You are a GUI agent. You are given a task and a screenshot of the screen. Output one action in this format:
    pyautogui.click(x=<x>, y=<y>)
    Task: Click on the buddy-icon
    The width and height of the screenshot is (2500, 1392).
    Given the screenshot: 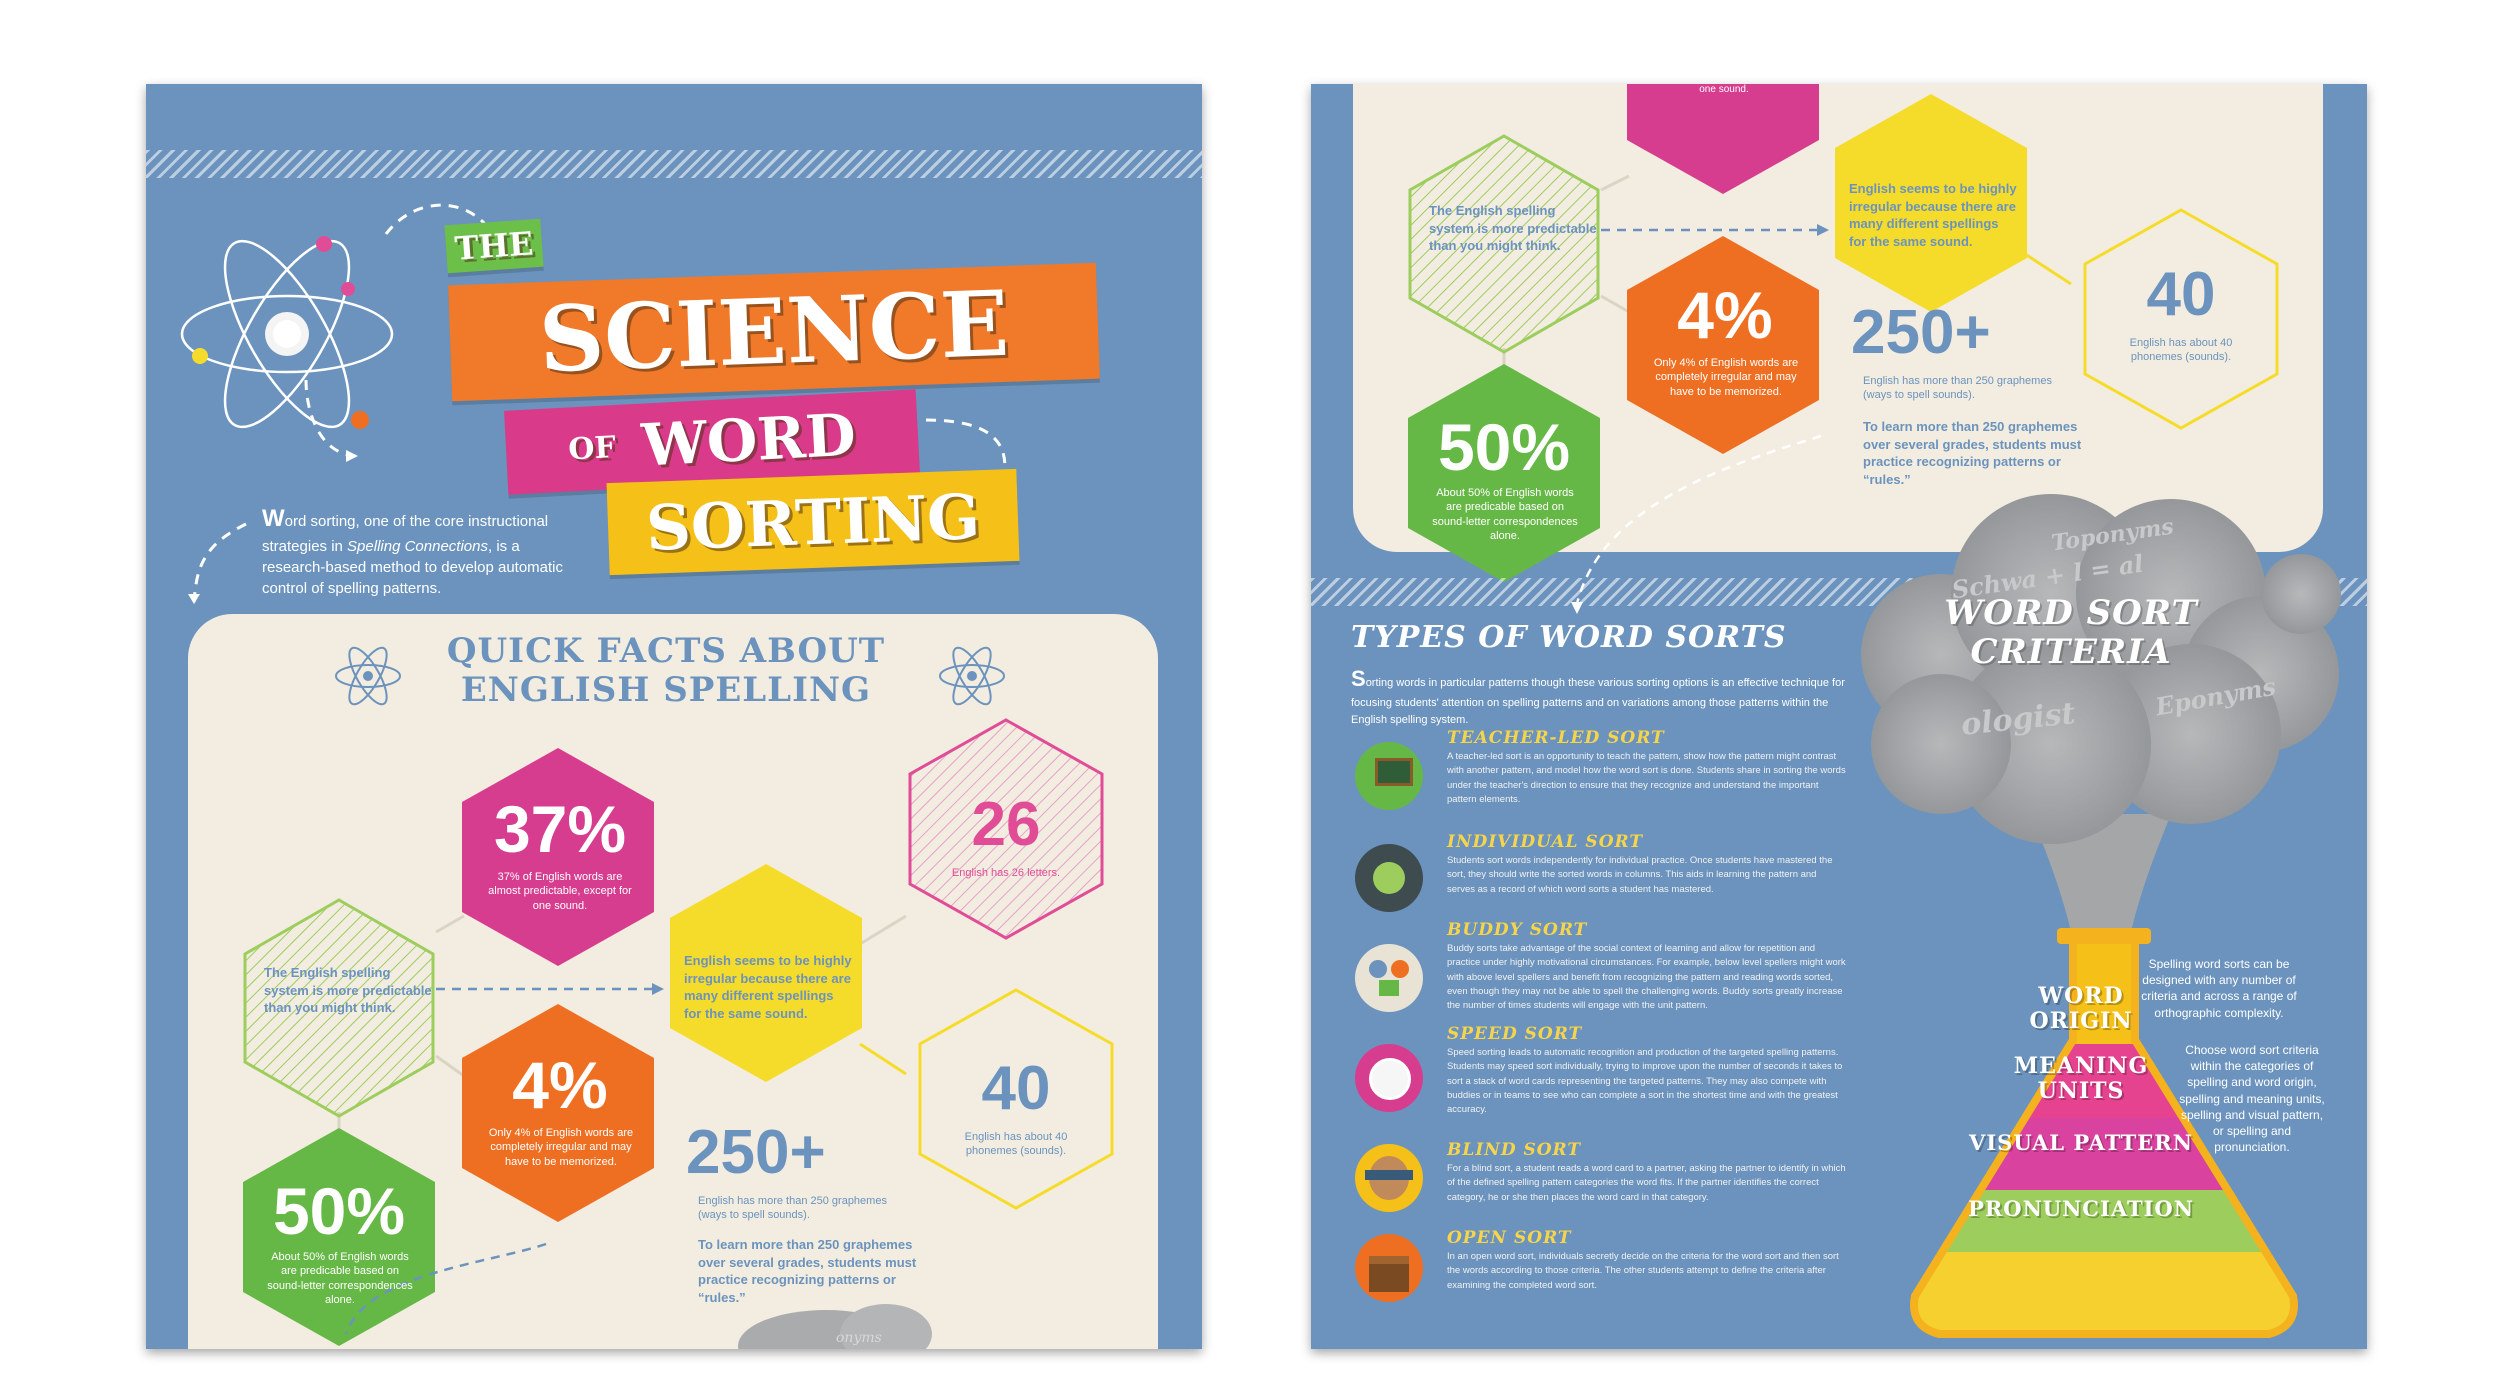 What is the action you would take?
    pyautogui.click(x=1389, y=978)
    